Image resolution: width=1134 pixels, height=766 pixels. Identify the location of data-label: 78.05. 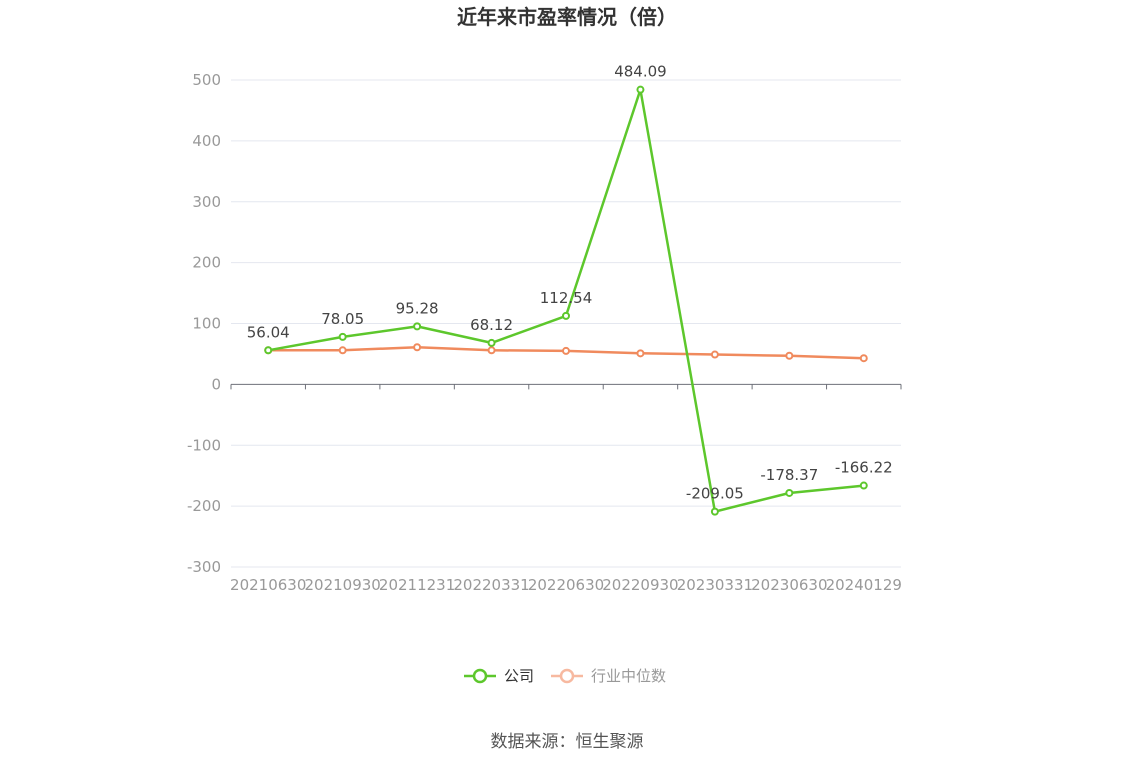
(342, 319).